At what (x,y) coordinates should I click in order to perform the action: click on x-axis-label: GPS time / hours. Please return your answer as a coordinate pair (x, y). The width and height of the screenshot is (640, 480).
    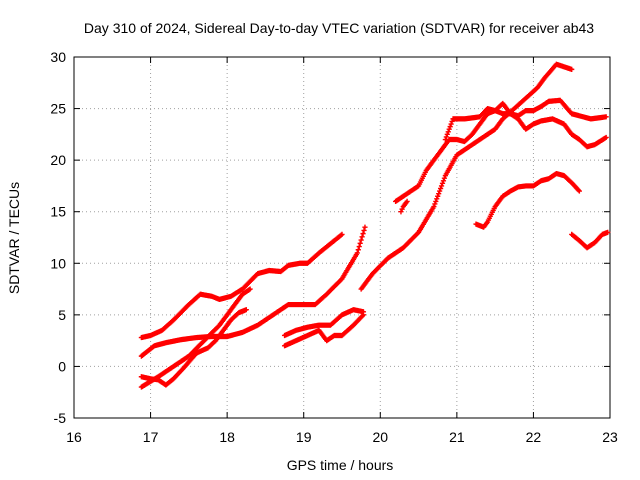
    Looking at the image, I should click on (340, 465).